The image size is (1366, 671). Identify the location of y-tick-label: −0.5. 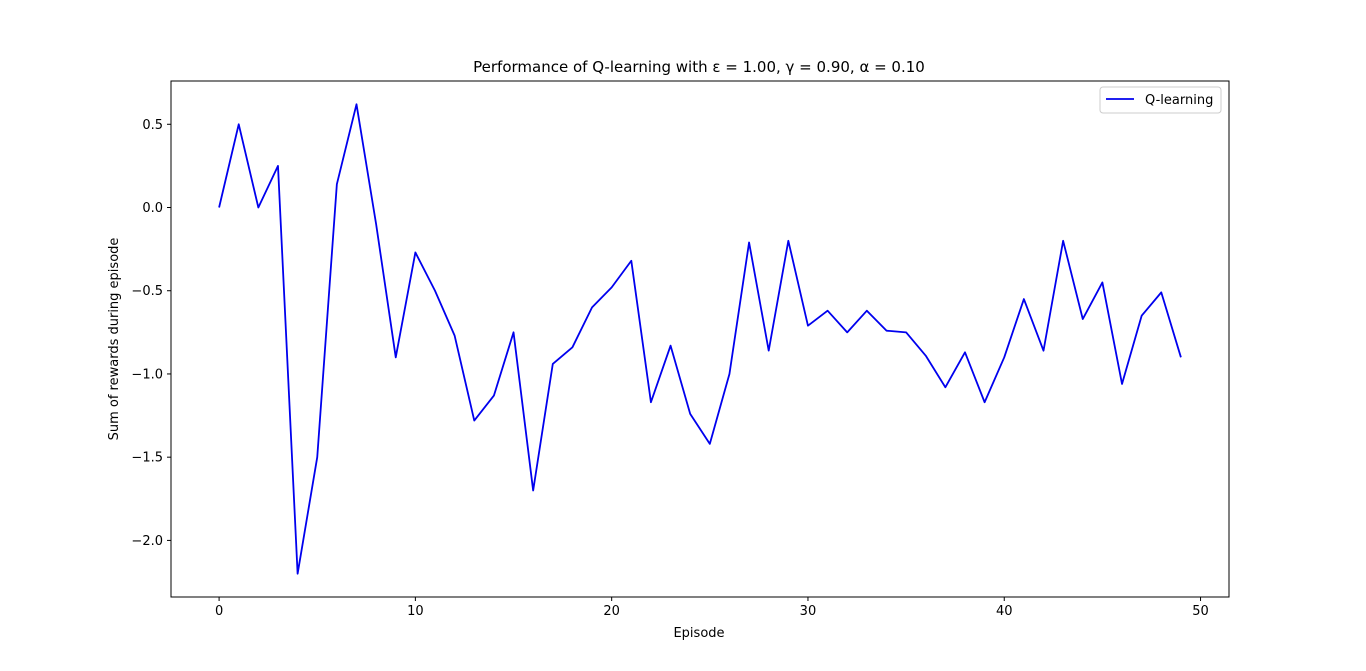
(147, 291).